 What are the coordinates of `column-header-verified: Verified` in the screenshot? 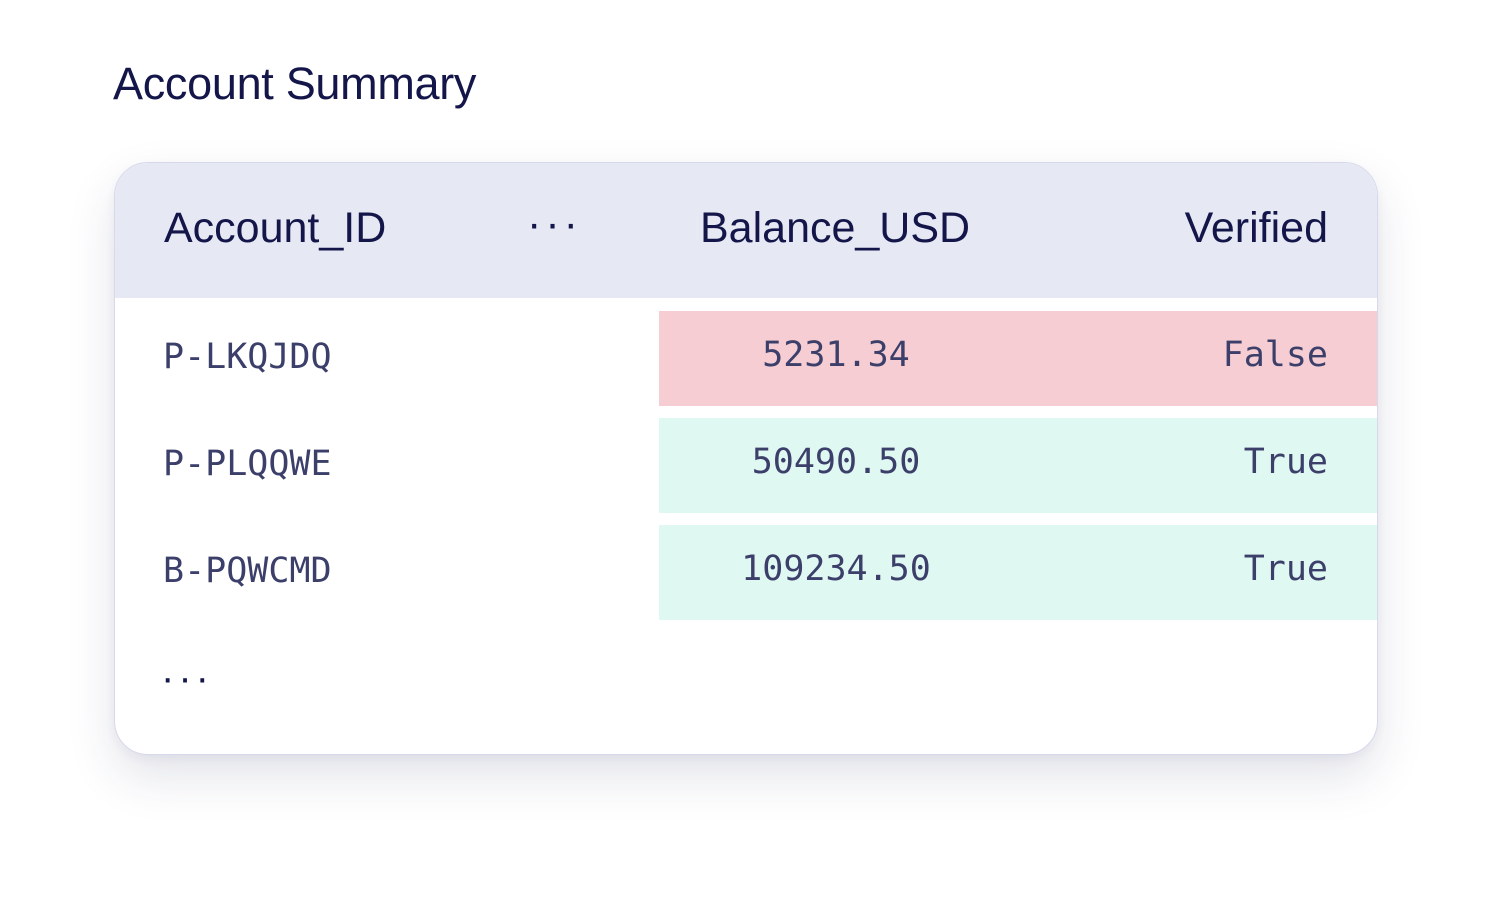 It's located at (1256, 228).